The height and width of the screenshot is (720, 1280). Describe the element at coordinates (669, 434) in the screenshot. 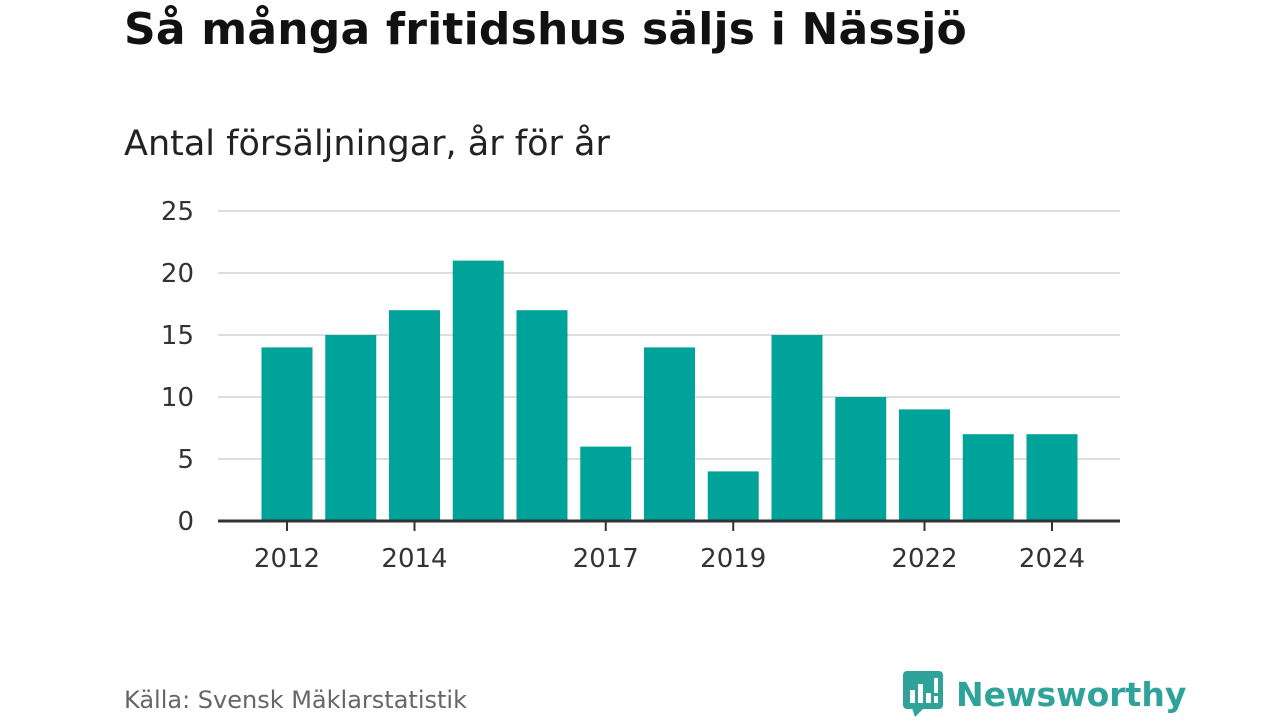

I see `bar-2018` at that location.